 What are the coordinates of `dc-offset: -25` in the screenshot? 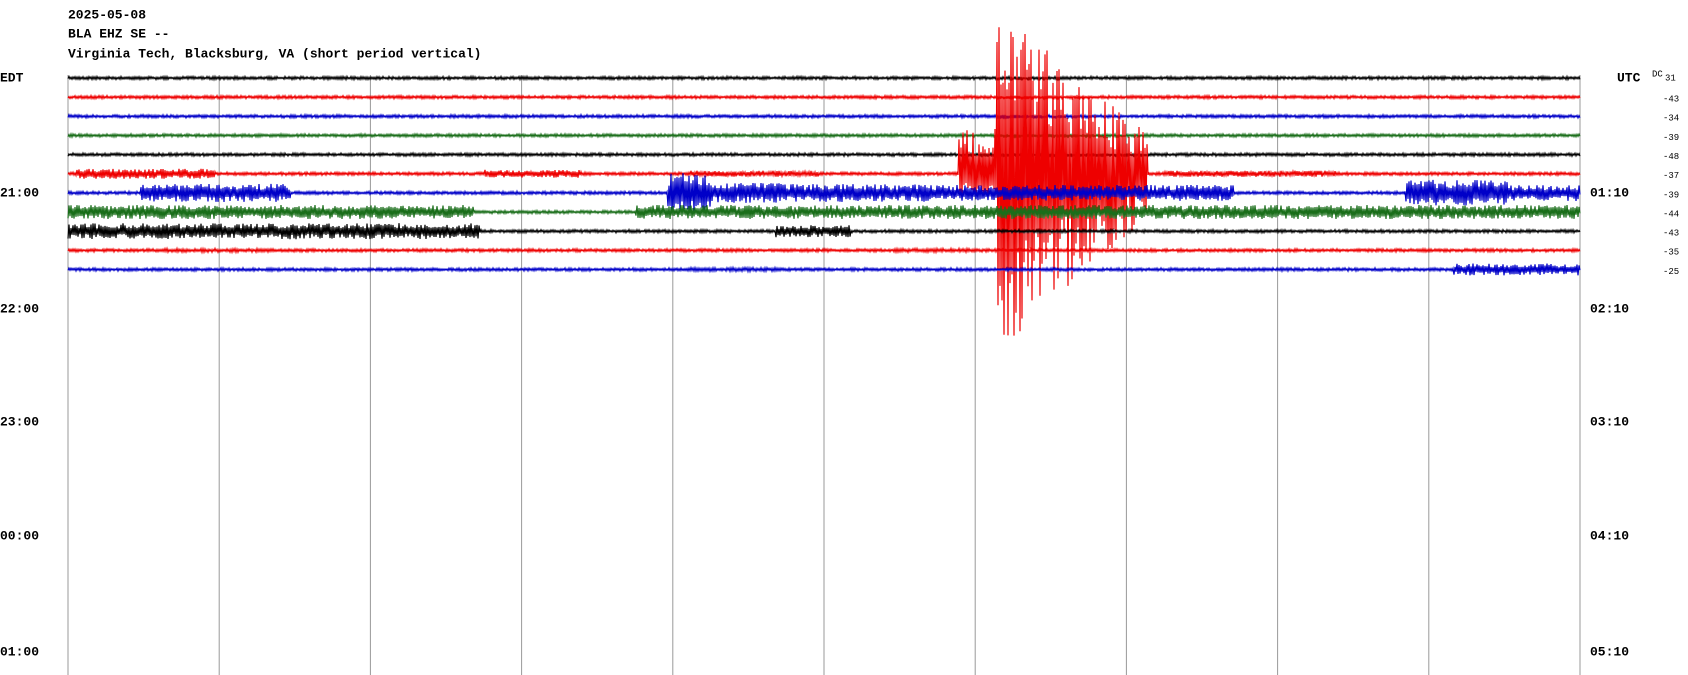 It's located at (1671, 272).